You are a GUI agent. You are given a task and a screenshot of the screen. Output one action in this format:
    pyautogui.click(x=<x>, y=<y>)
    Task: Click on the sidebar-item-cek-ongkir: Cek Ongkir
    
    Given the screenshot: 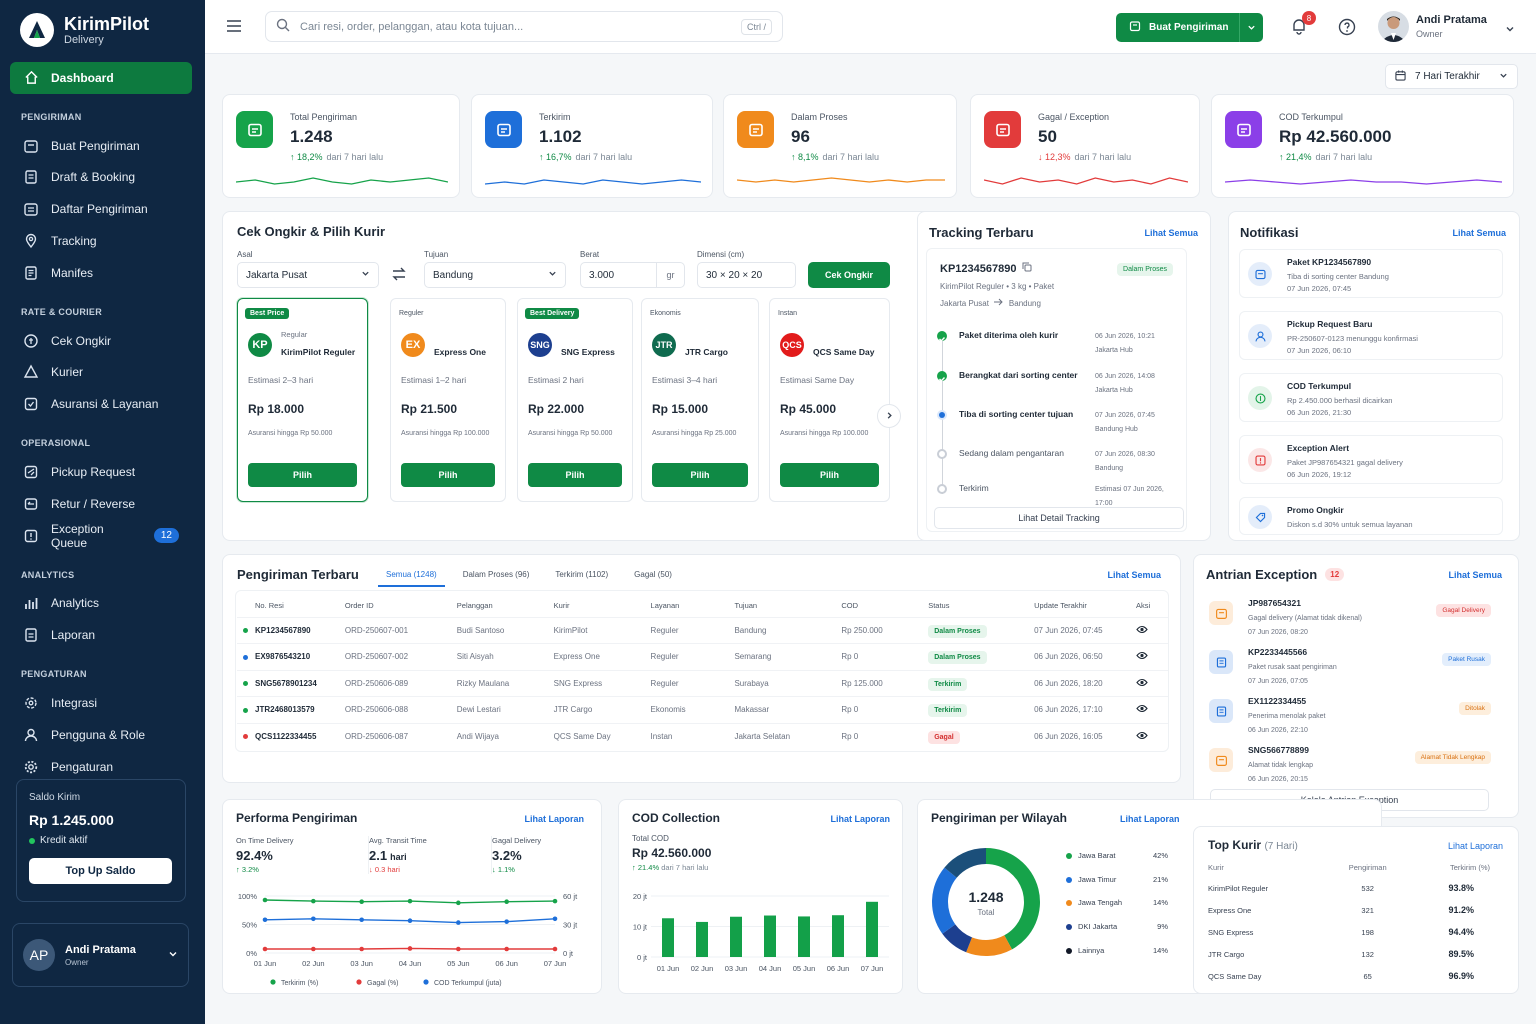 What is the action you would take?
    pyautogui.click(x=101, y=341)
    